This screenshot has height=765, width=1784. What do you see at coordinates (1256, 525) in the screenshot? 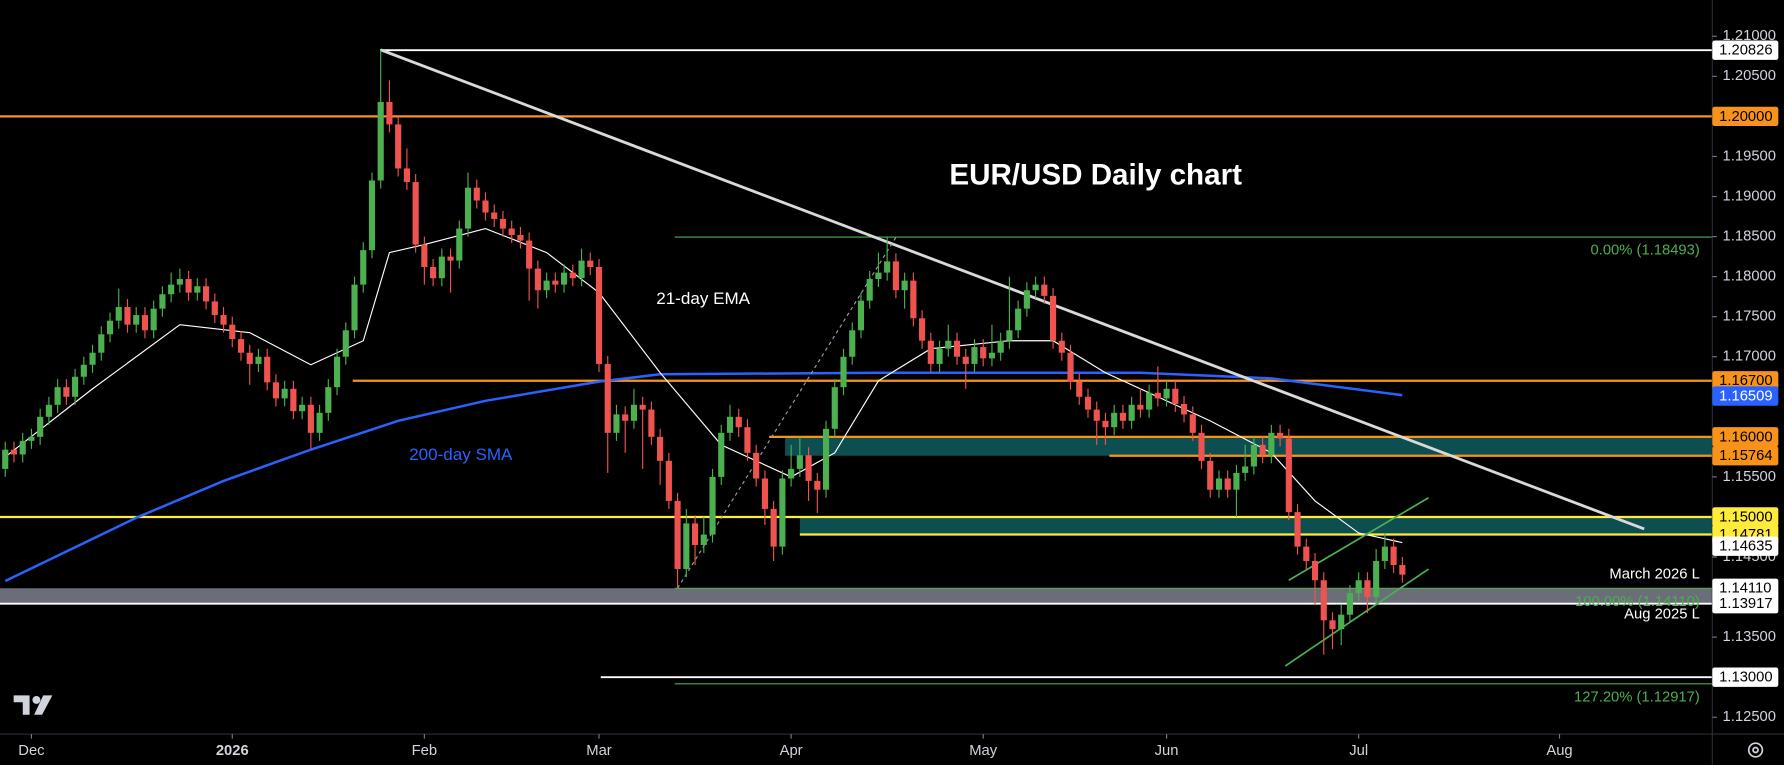
I see `zone` at bounding box center [1256, 525].